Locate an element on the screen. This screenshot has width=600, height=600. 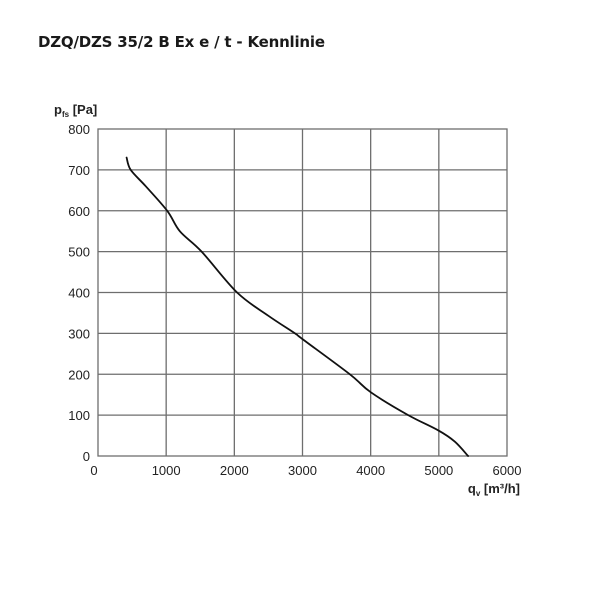
x-tick-label: 6000 is located at coordinates (507, 470).